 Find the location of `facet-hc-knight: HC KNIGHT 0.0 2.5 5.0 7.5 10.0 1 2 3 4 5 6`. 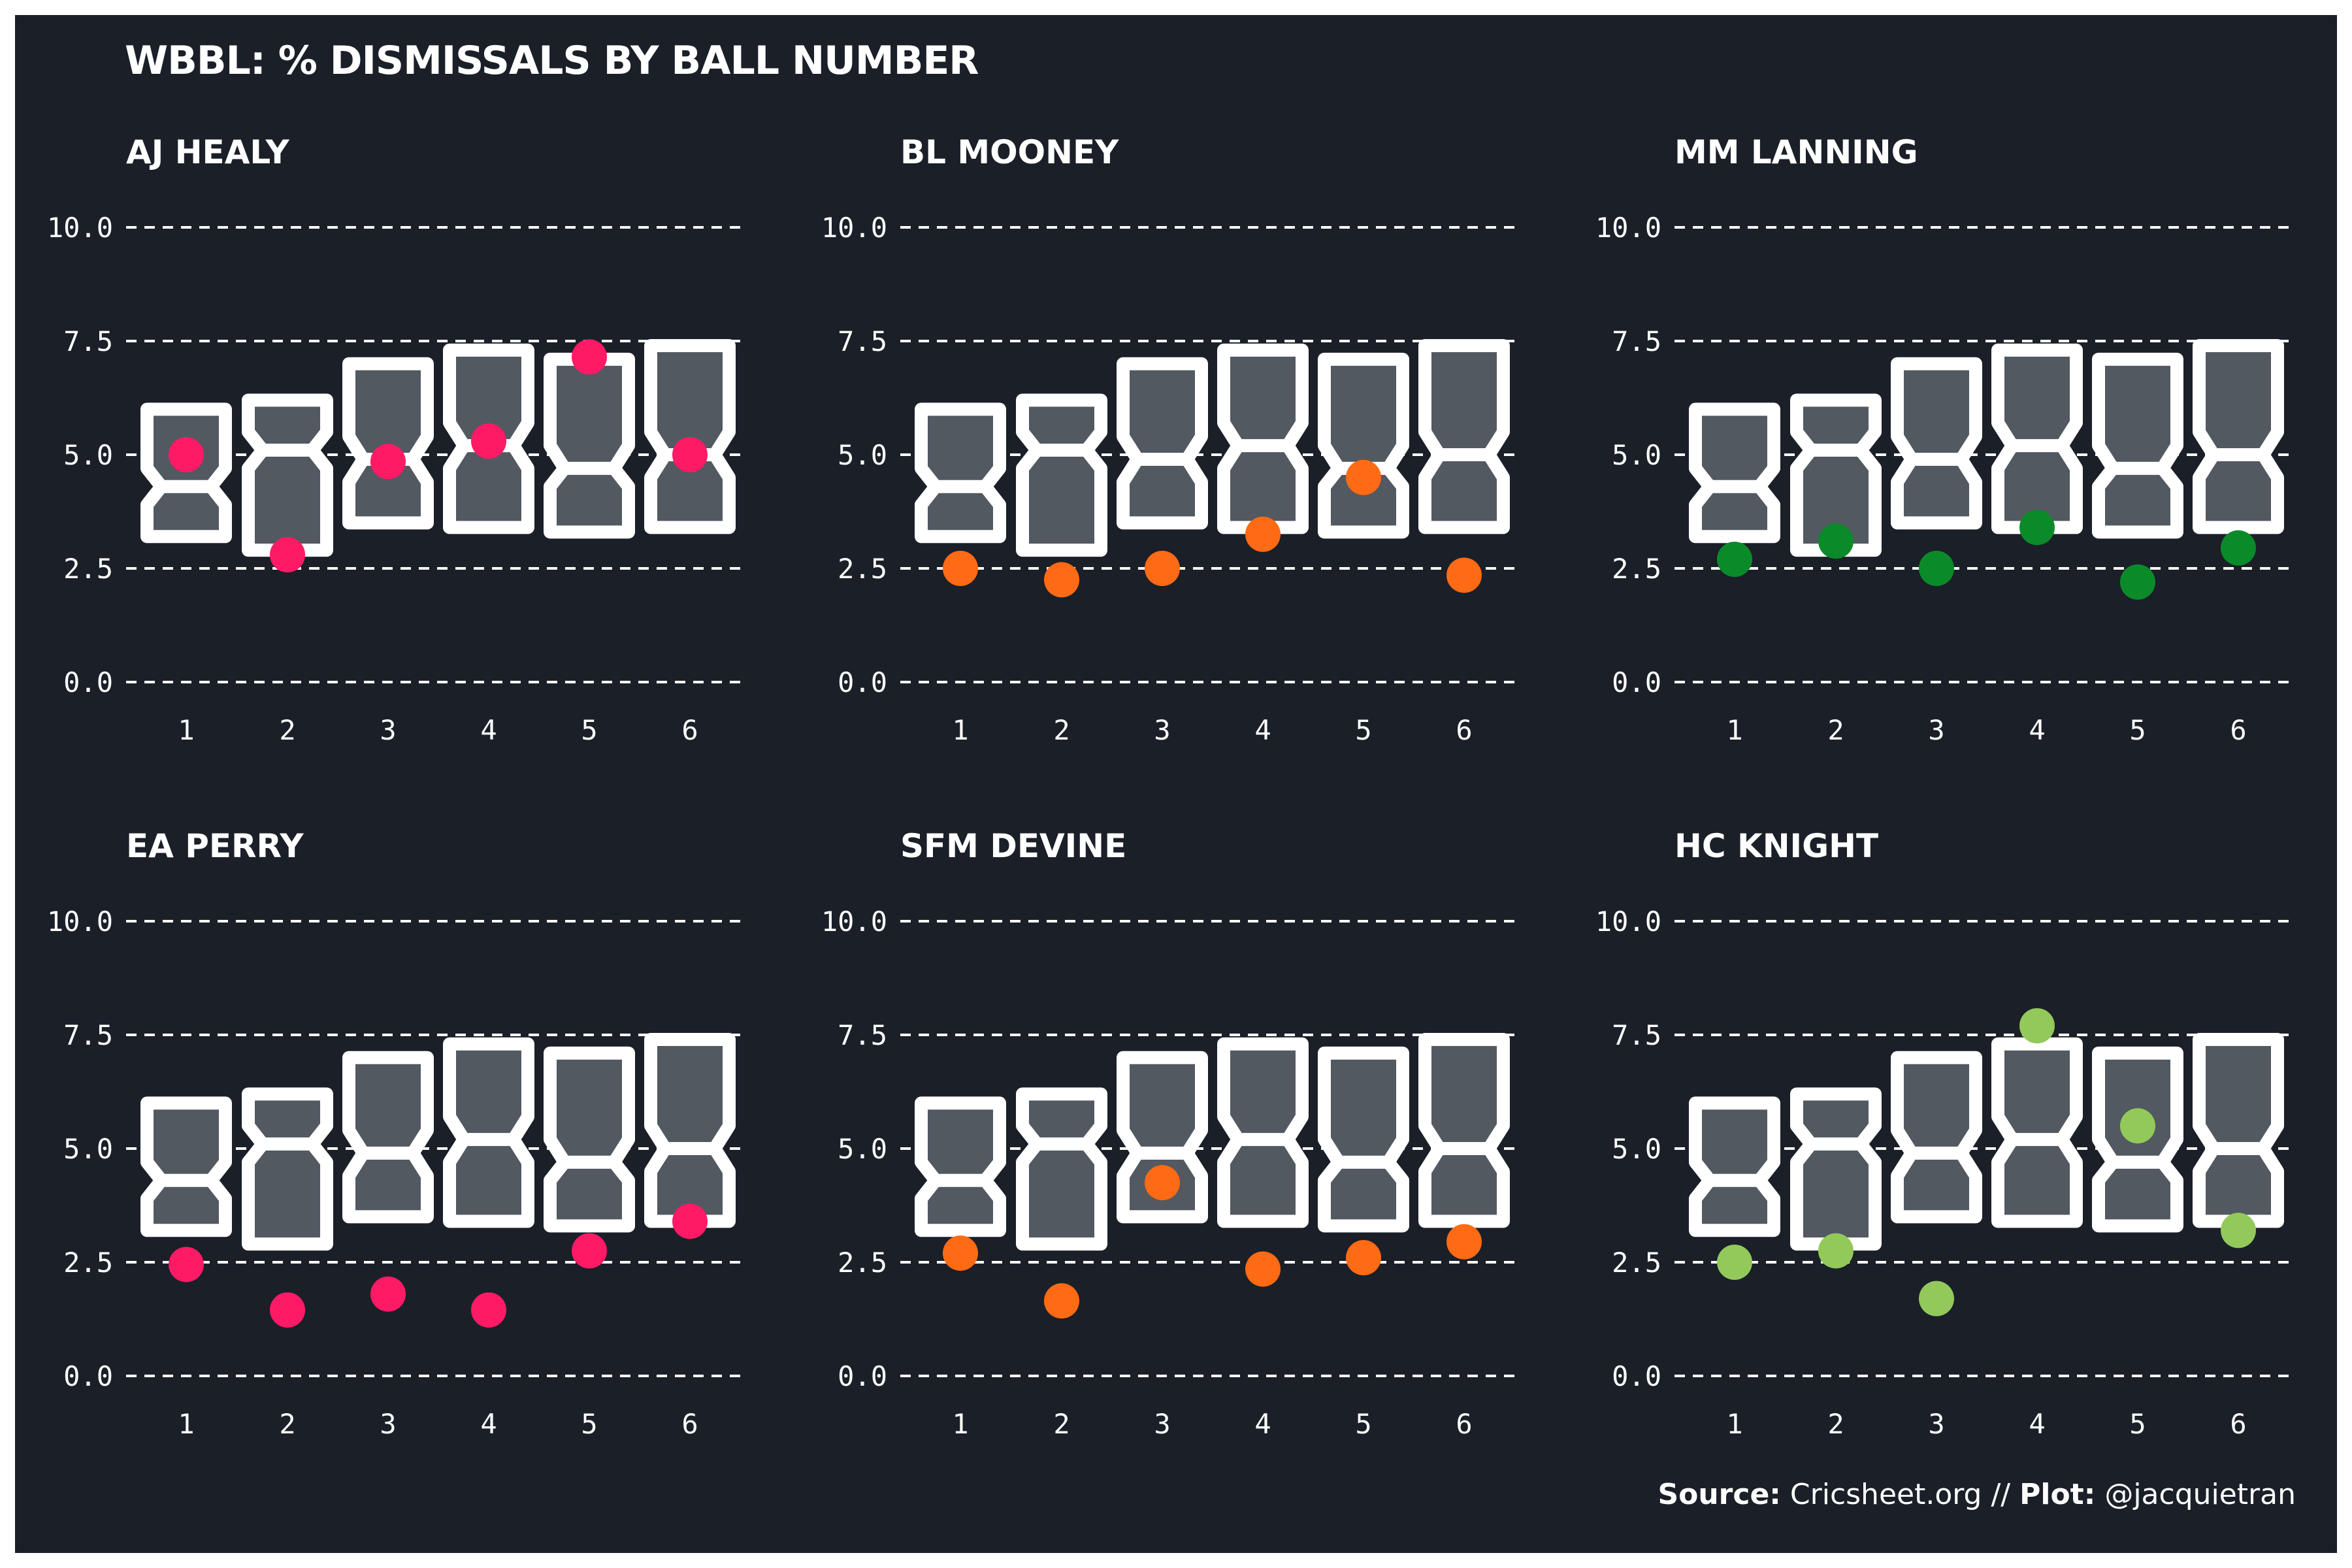

facet-hc-knight: HC KNIGHT 0.0 2.5 5.0 7.5 10.0 1 2 3 4 5 6 is located at coordinates (1942, 1133).